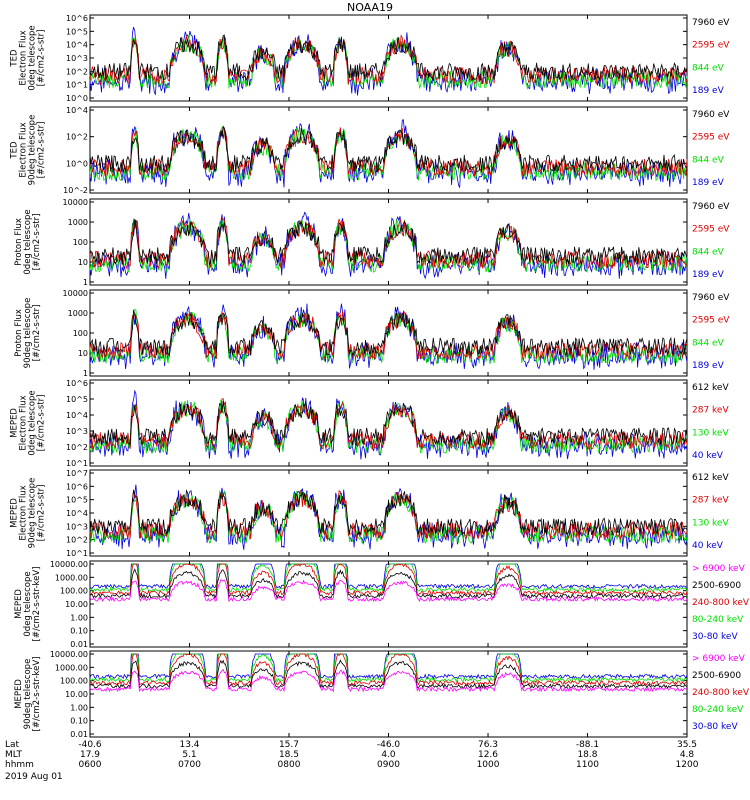  Describe the element at coordinates (83, 353) in the screenshot. I see `y-tick-label: 10` at that location.